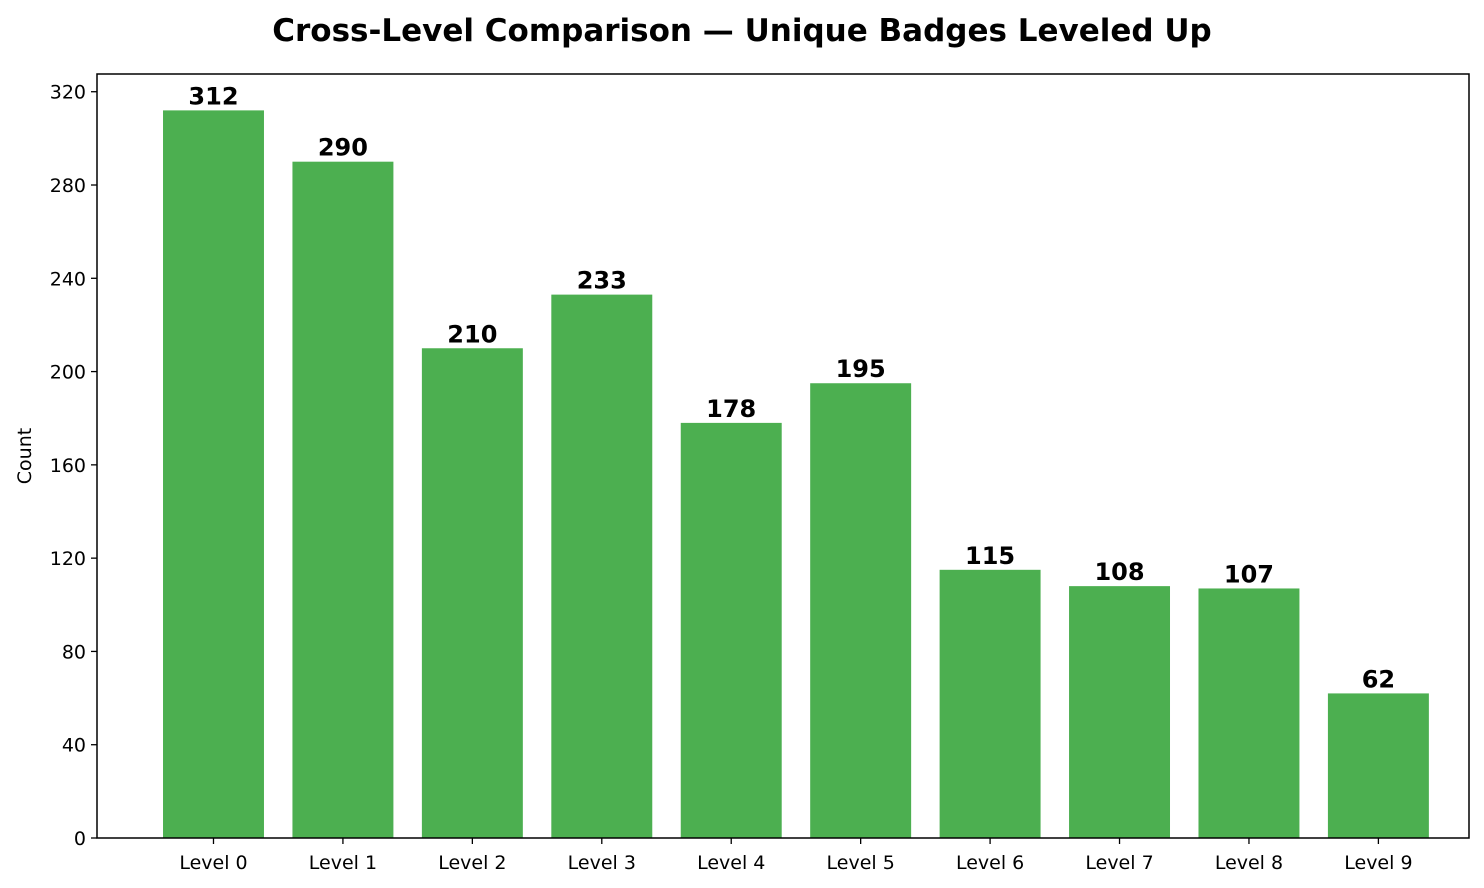  What do you see at coordinates (602, 863) in the screenshot?
I see `x-tick-label: Level 3` at bounding box center [602, 863].